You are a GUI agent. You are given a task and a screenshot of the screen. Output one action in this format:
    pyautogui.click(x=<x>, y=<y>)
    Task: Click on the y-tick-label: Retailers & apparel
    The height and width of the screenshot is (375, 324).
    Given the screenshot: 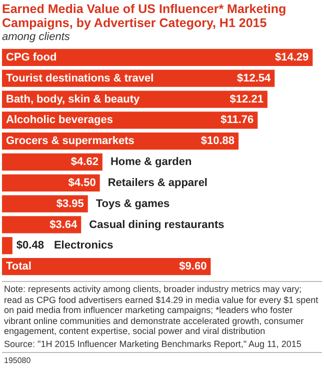 What is the action you would take?
    pyautogui.click(x=158, y=182)
    